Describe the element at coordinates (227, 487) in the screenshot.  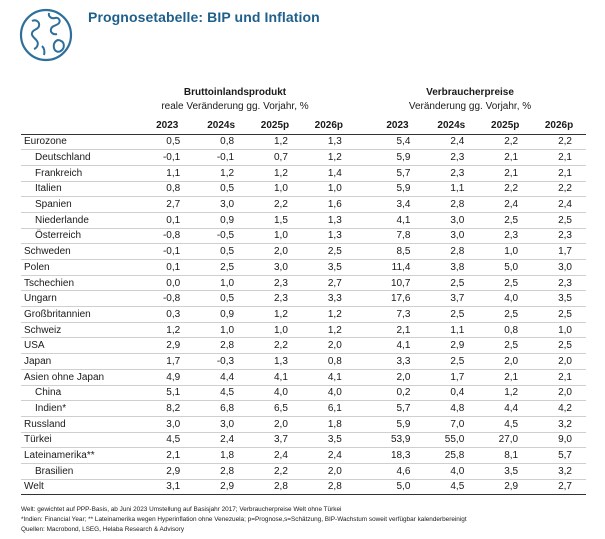
I see `cell-bip: 2,9` at that location.